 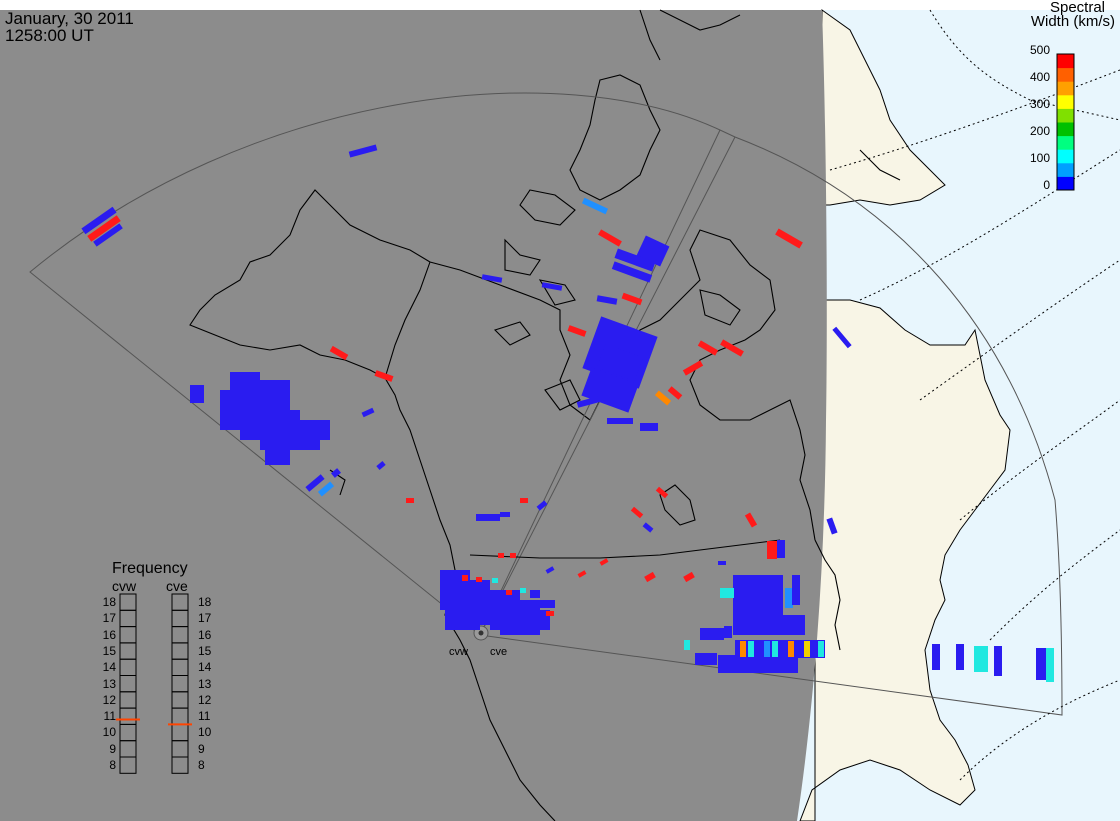 I want to click on date-label: January, 30 2011, so click(x=69, y=18).